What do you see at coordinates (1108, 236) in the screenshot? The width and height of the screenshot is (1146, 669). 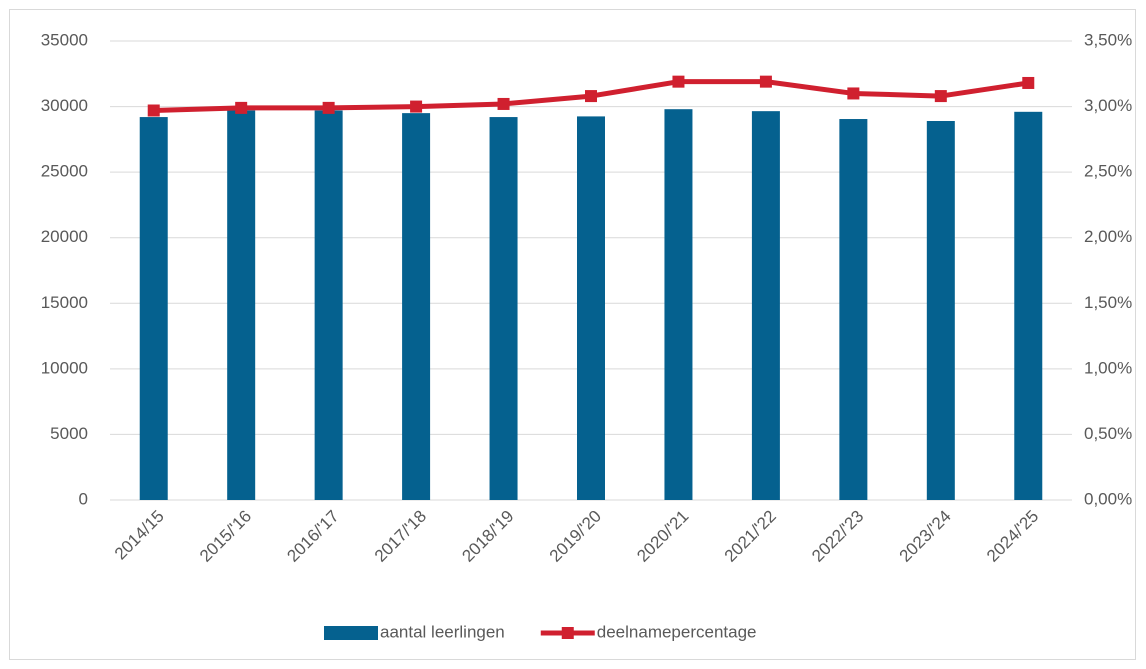 I see `y2-tick-label: 2,00%` at bounding box center [1108, 236].